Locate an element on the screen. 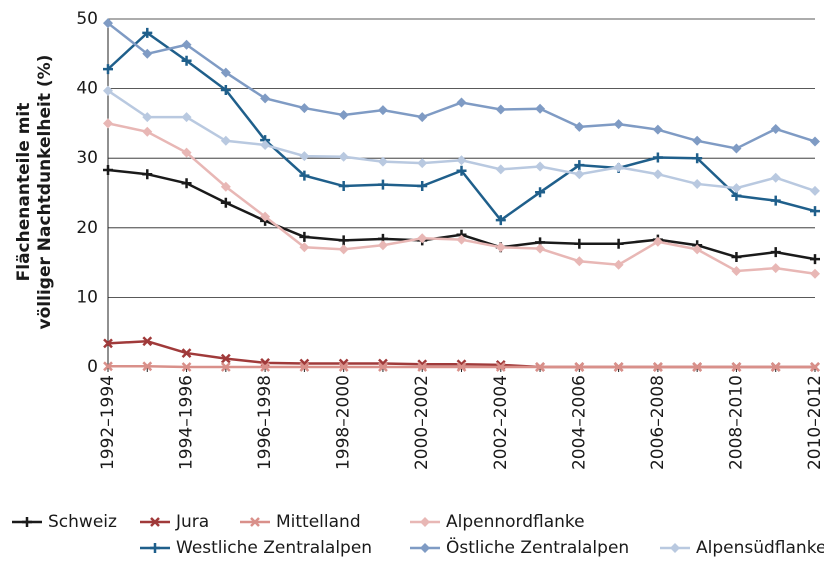  x-tick-label: 2006–2008 is located at coordinates (658, 422).